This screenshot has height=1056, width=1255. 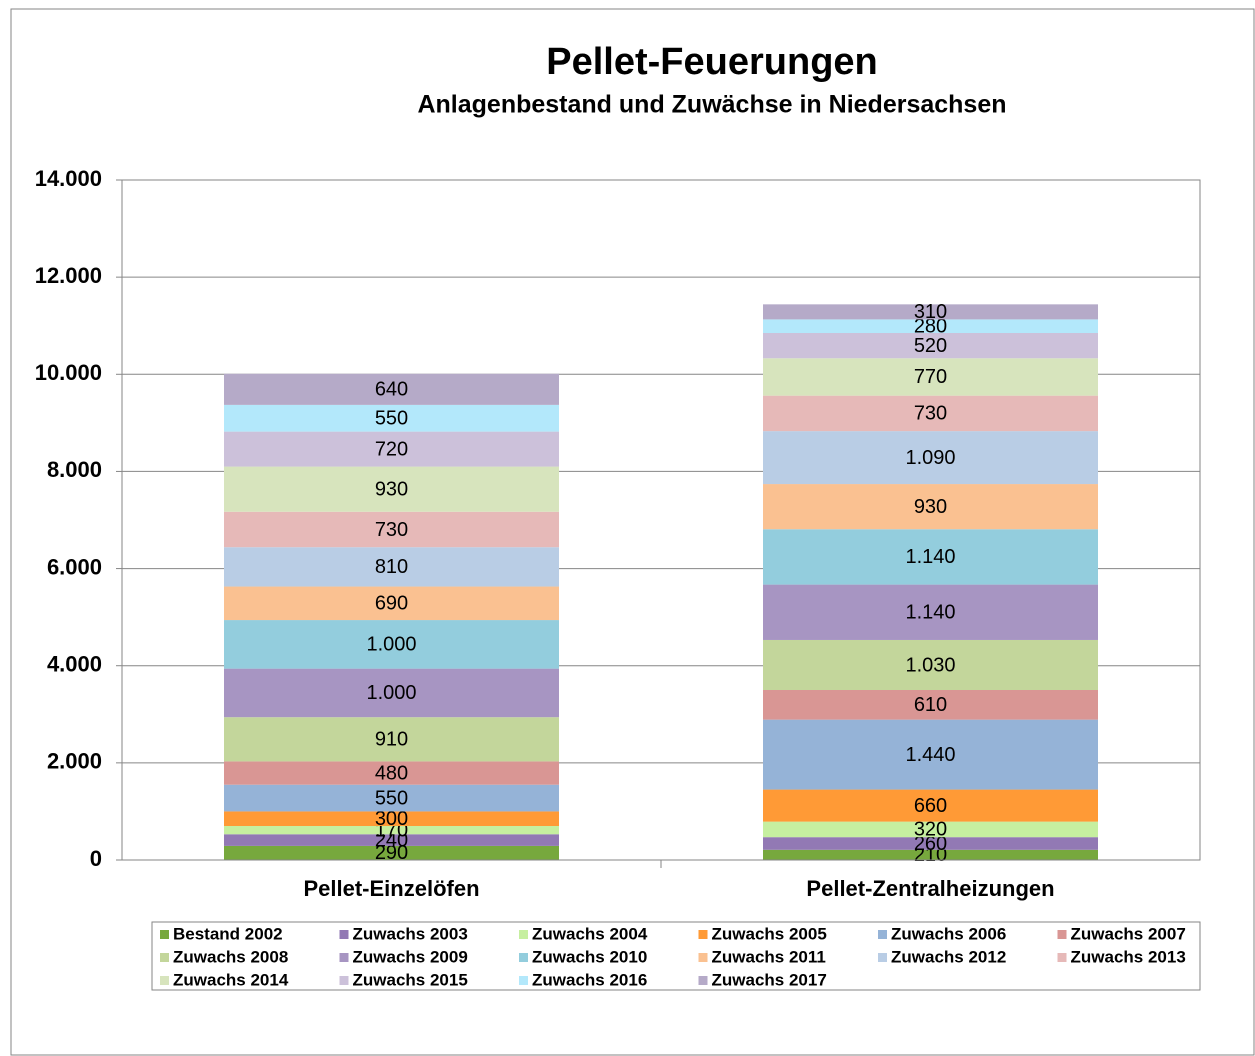 What do you see at coordinates (590, 933) in the screenshot?
I see `legend-label: Zuwachs 2004` at bounding box center [590, 933].